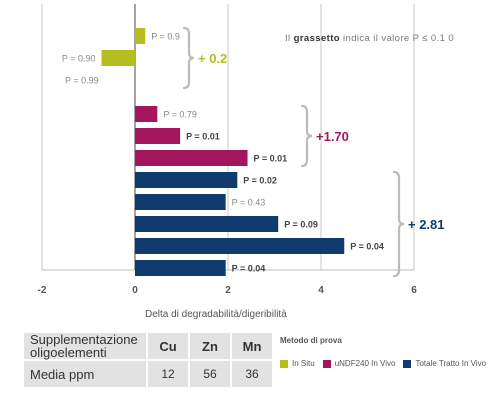 The height and width of the screenshot is (400, 500). I want to click on table-row: Media ppm 12 56 36, so click(148, 375).